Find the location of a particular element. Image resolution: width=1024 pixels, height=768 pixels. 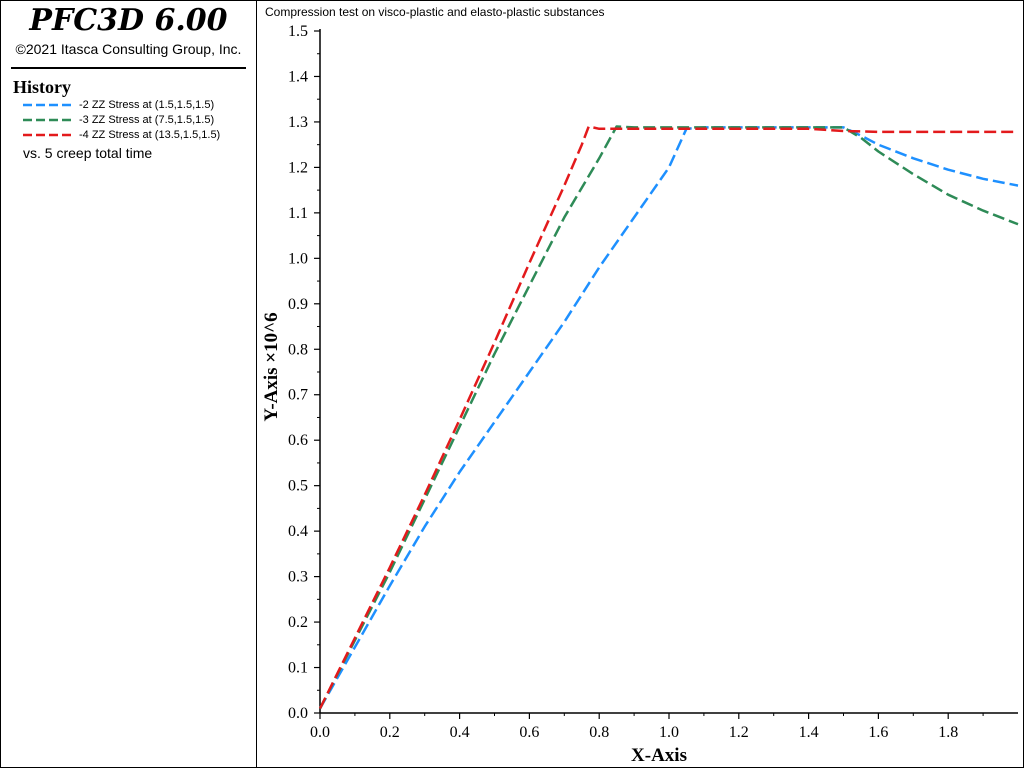

copyright-text: ©2021 Itasca Consulting Group, Inc. is located at coordinates (128, 49).